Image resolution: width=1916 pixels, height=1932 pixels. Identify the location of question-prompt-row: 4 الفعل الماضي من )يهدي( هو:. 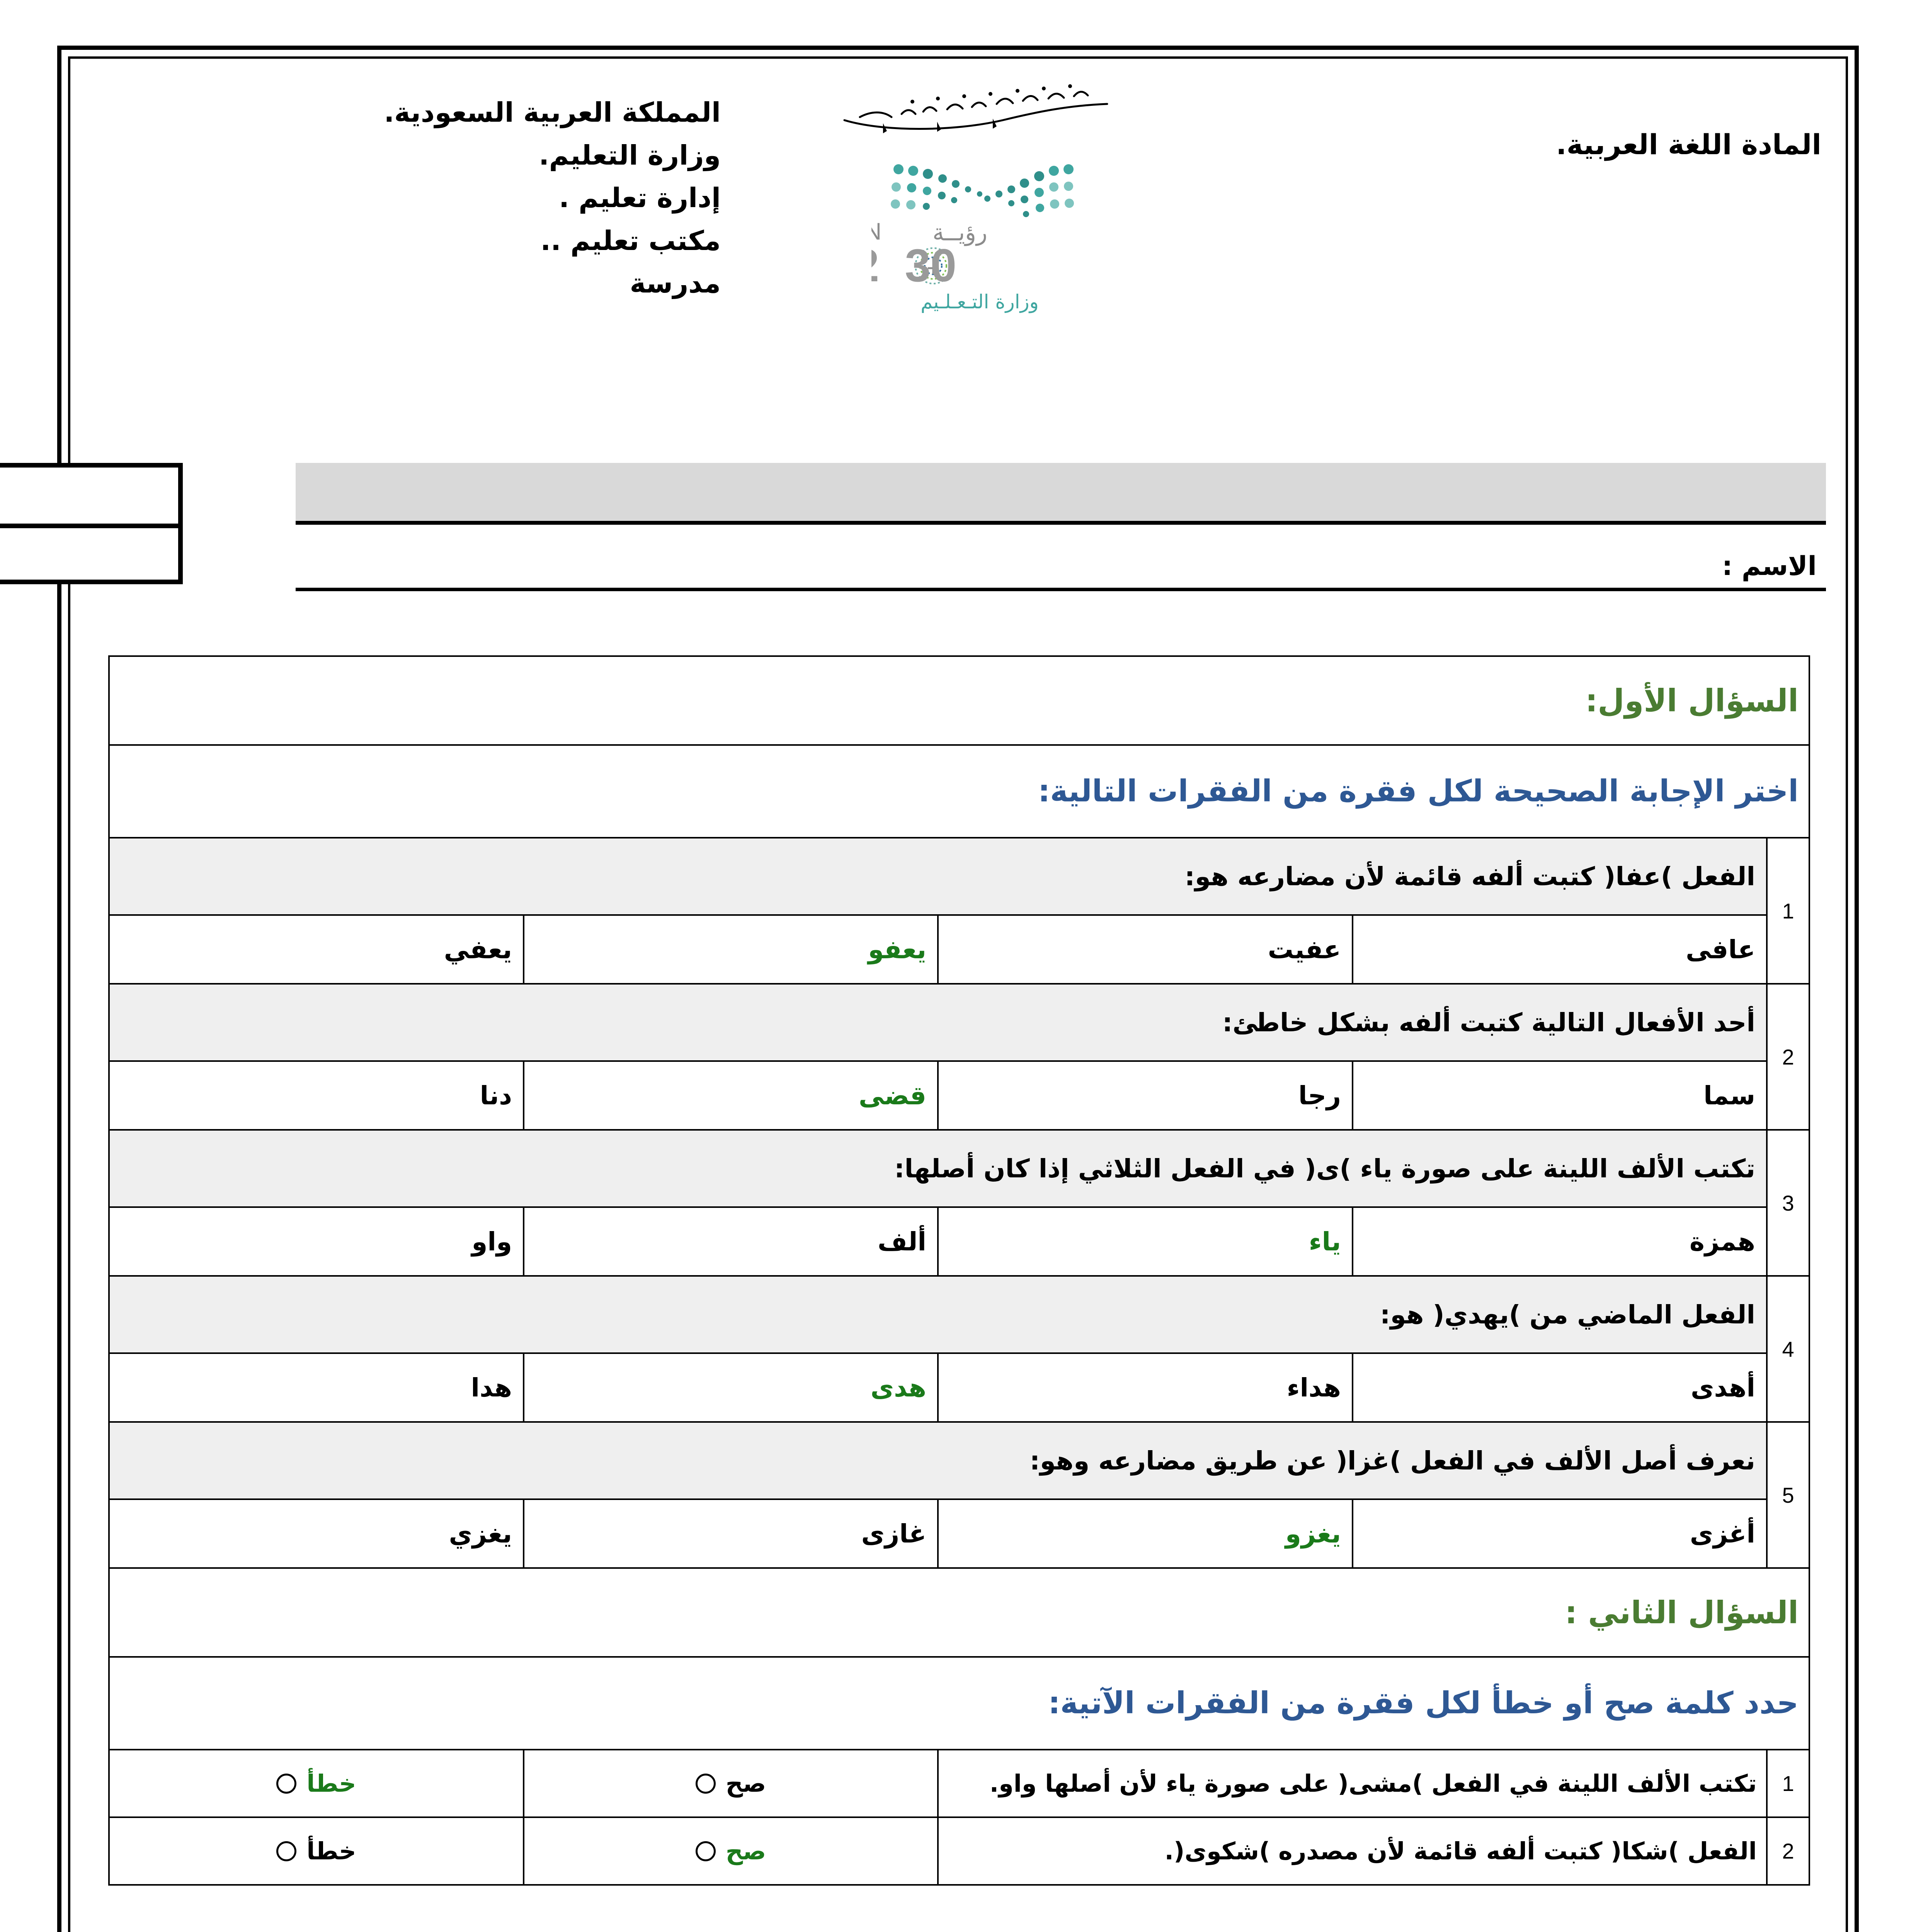
(959, 1349).